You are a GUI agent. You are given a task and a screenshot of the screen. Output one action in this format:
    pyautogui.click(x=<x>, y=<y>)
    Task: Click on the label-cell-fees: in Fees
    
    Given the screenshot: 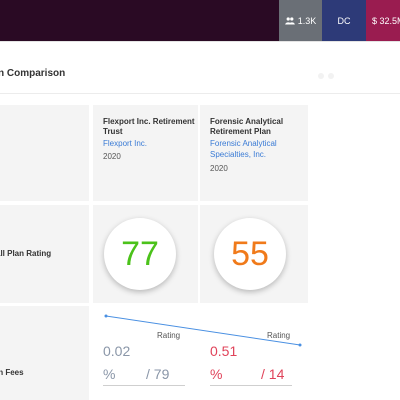 What is the action you would take?
    pyautogui.click(x=44, y=353)
    